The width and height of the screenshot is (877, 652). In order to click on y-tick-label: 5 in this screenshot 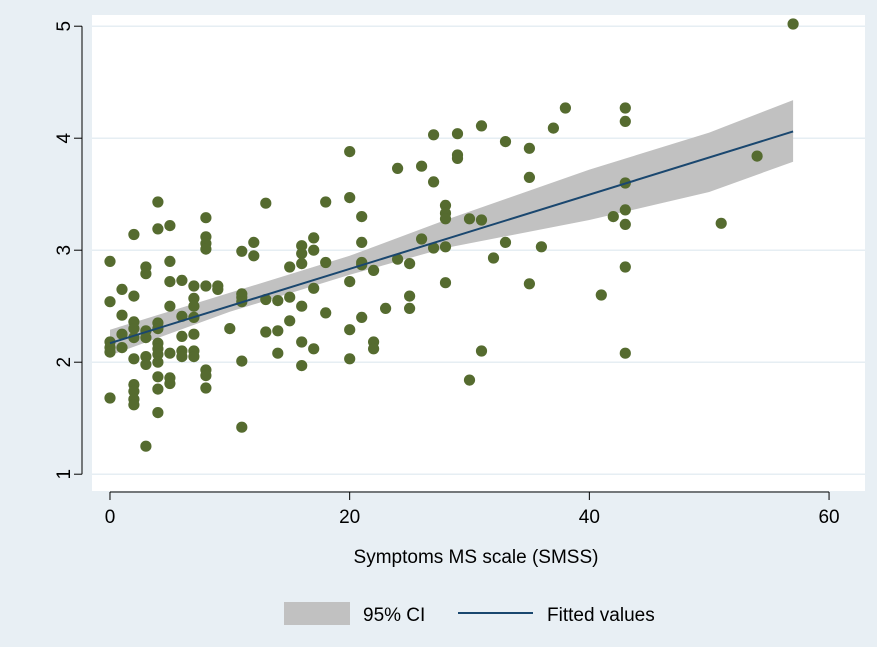, I will do `click(64, 26)`.